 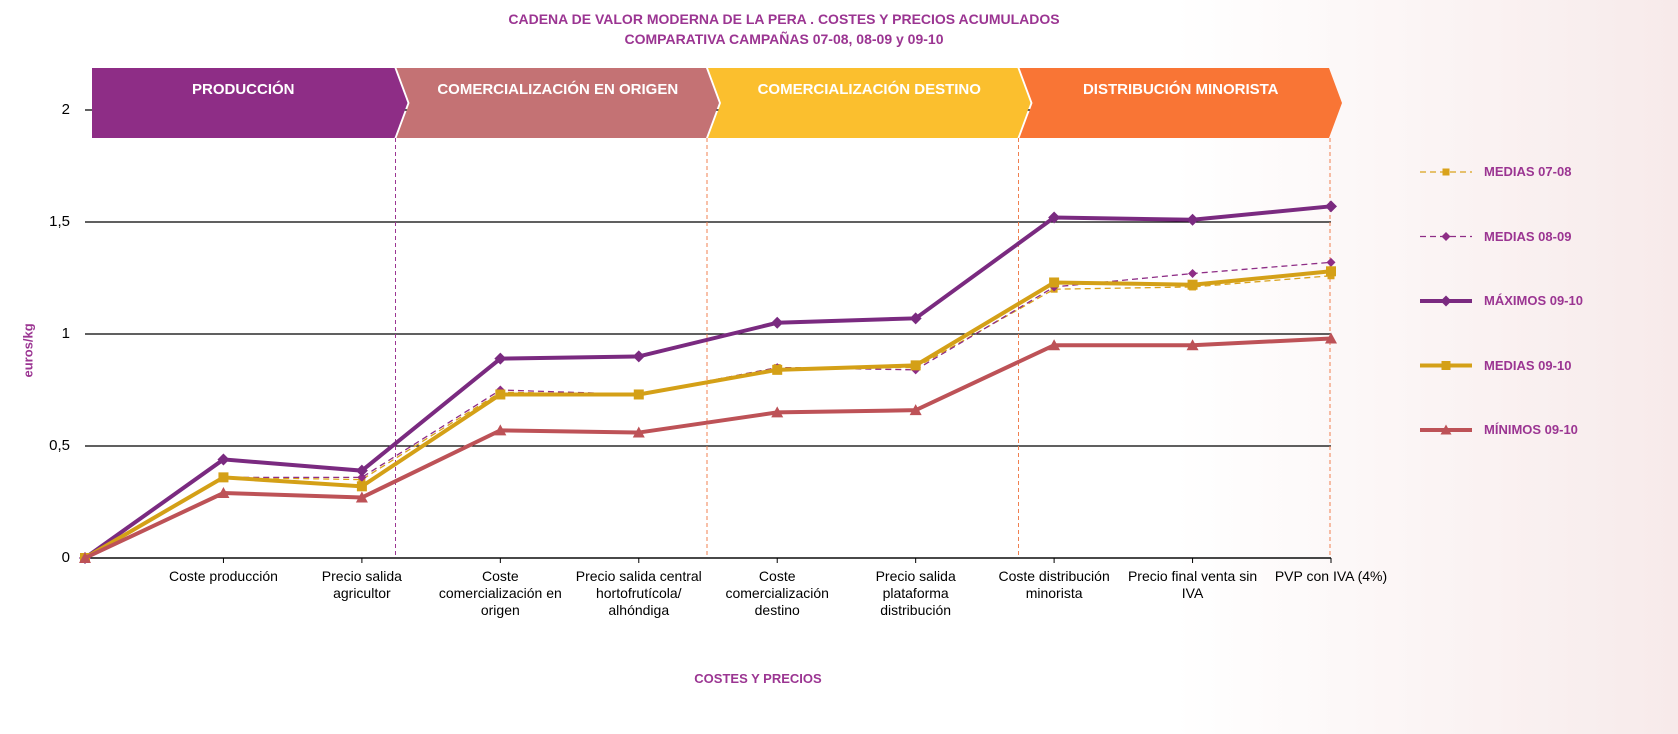 What do you see at coordinates (869, 89) in the screenshot?
I see `phase-label: COMERCIALIZACIÓN DESTINO` at bounding box center [869, 89].